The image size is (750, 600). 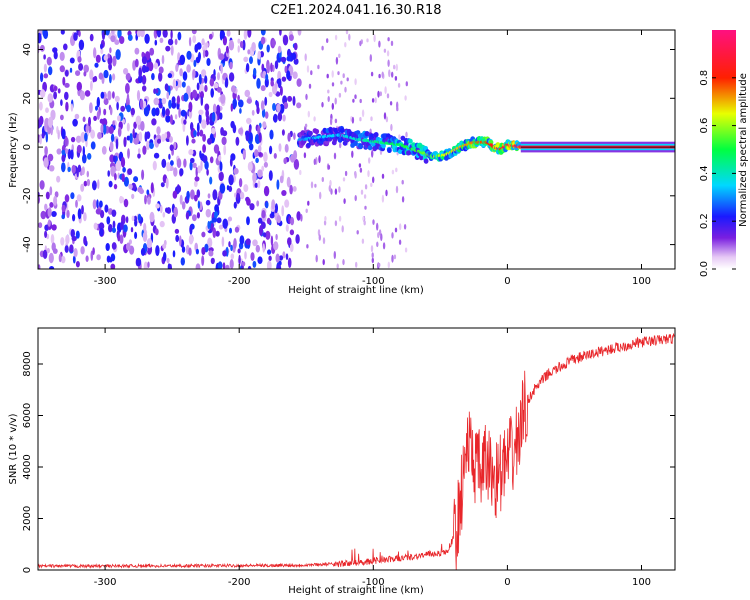 What do you see at coordinates (27, 49) in the screenshot?
I see `y-tick-label: 40` at bounding box center [27, 49].